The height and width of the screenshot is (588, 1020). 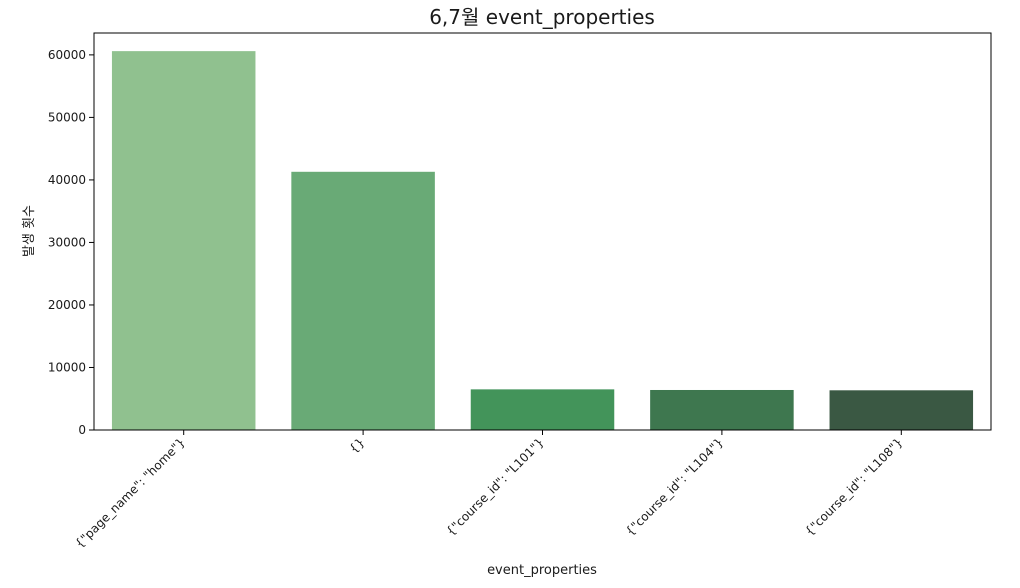 What do you see at coordinates (82, 430) in the screenshot?
I see `y-tick-label-0: 0` at bounding box center [82, 430].